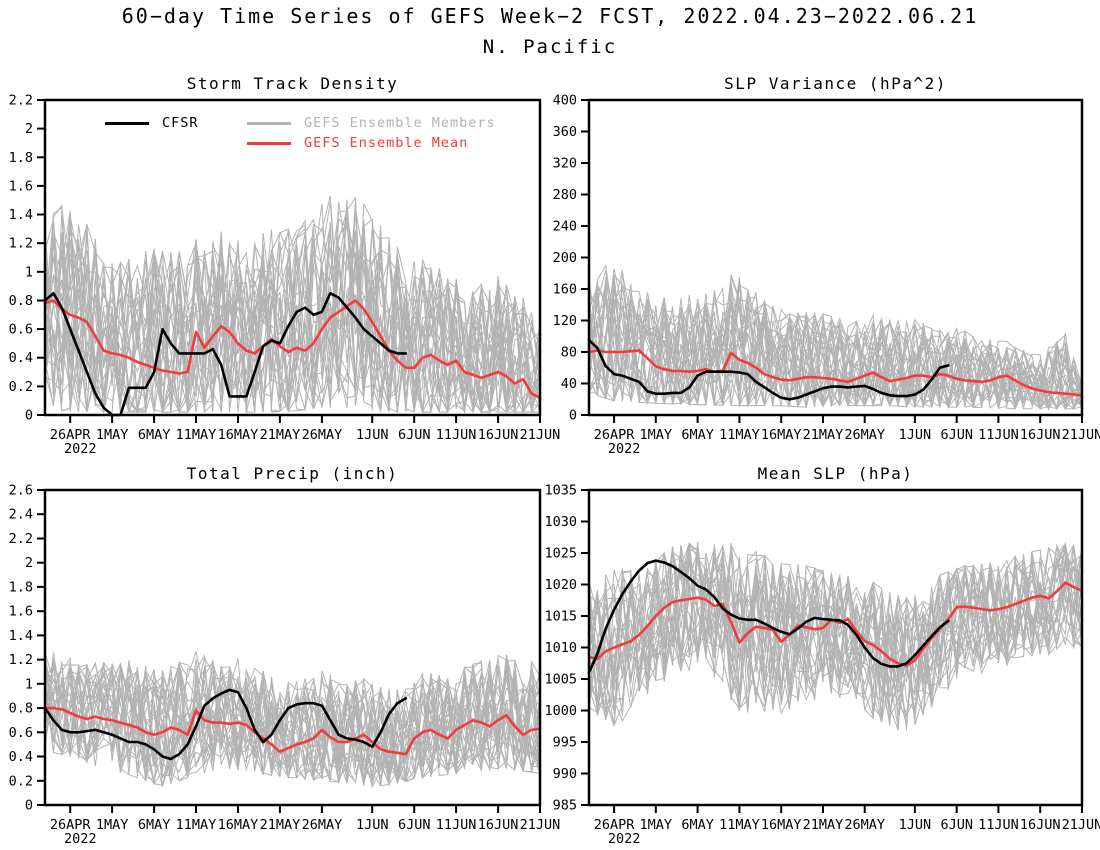  What do you see at coordinates (560, 554) in the screenshot?
I see `y-tick-label: 1025` at bounding box center [560, 554].